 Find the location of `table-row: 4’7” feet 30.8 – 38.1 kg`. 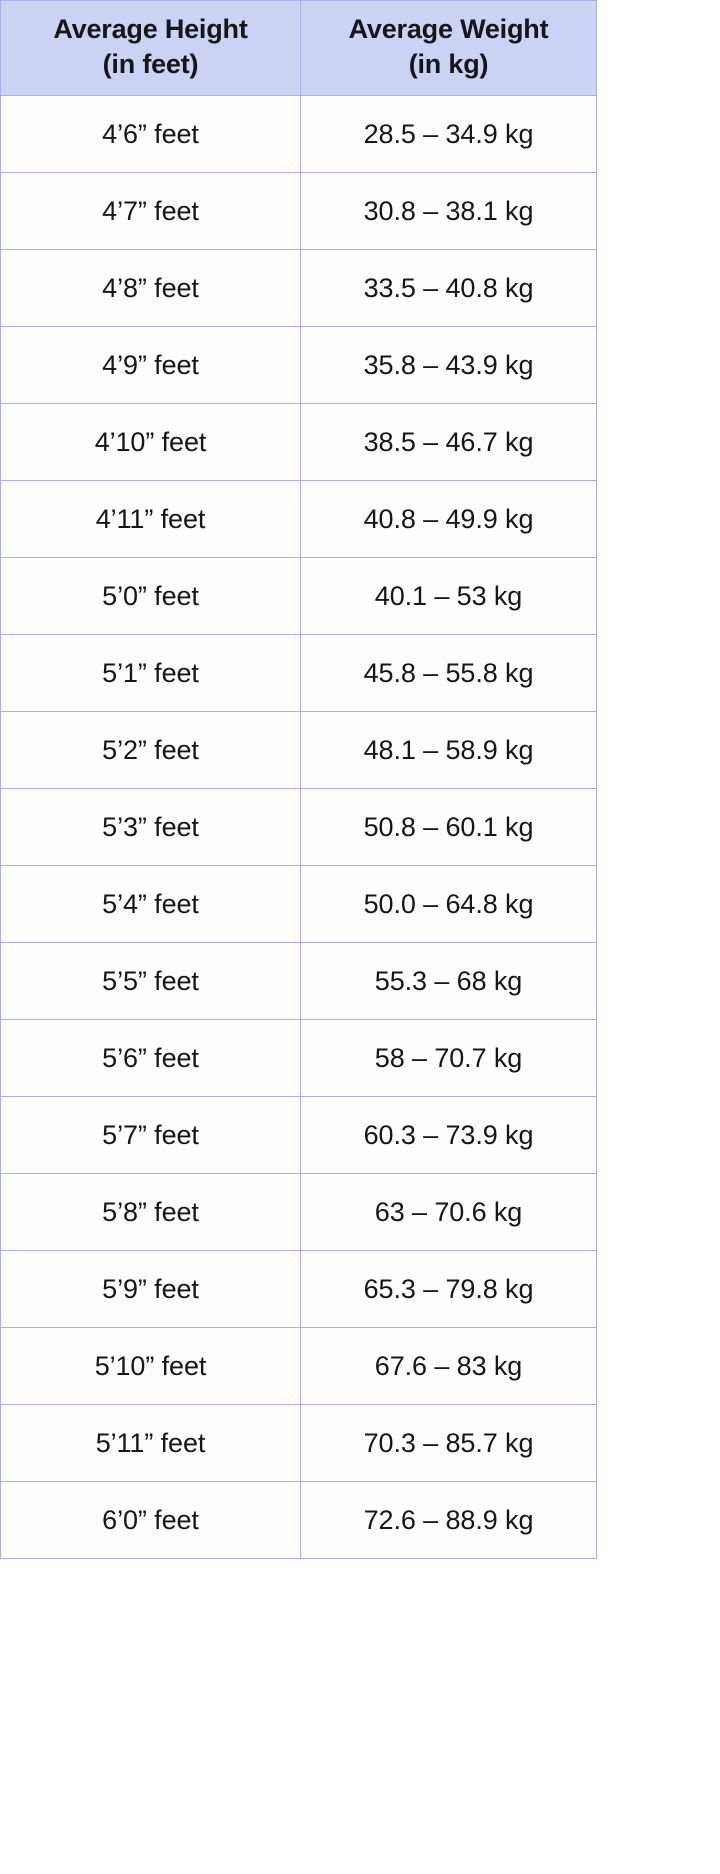

table-row: 4’7” feet 30.8 – 38.1 kg is located at coordinates (298, 211).